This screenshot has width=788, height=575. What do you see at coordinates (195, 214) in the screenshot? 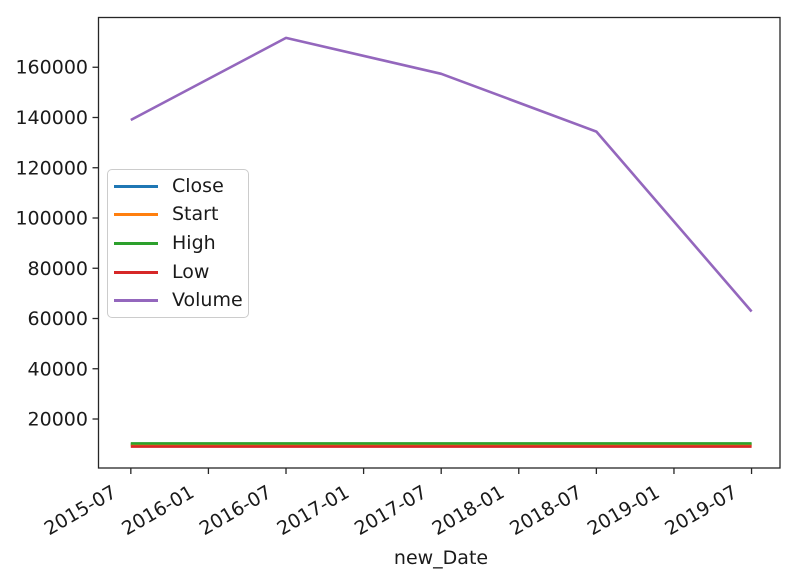
I see `legend-label-start: Start` at bounding box center [195, 214].